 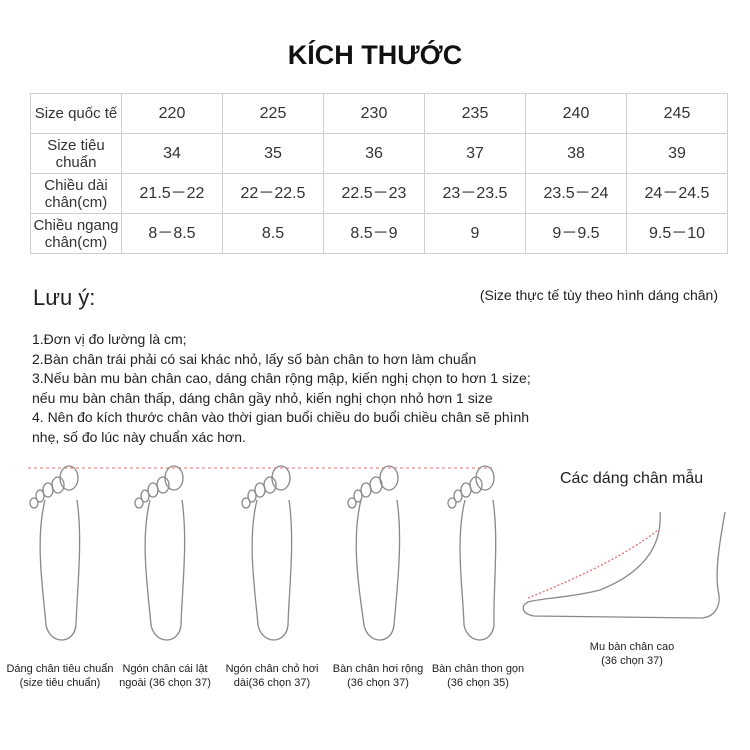 What do you see at coordinates (632, 478) in the screenshot?
I see `foot-shapes-title: Các dáng chân mẫu` at bounding box center [632, 478].